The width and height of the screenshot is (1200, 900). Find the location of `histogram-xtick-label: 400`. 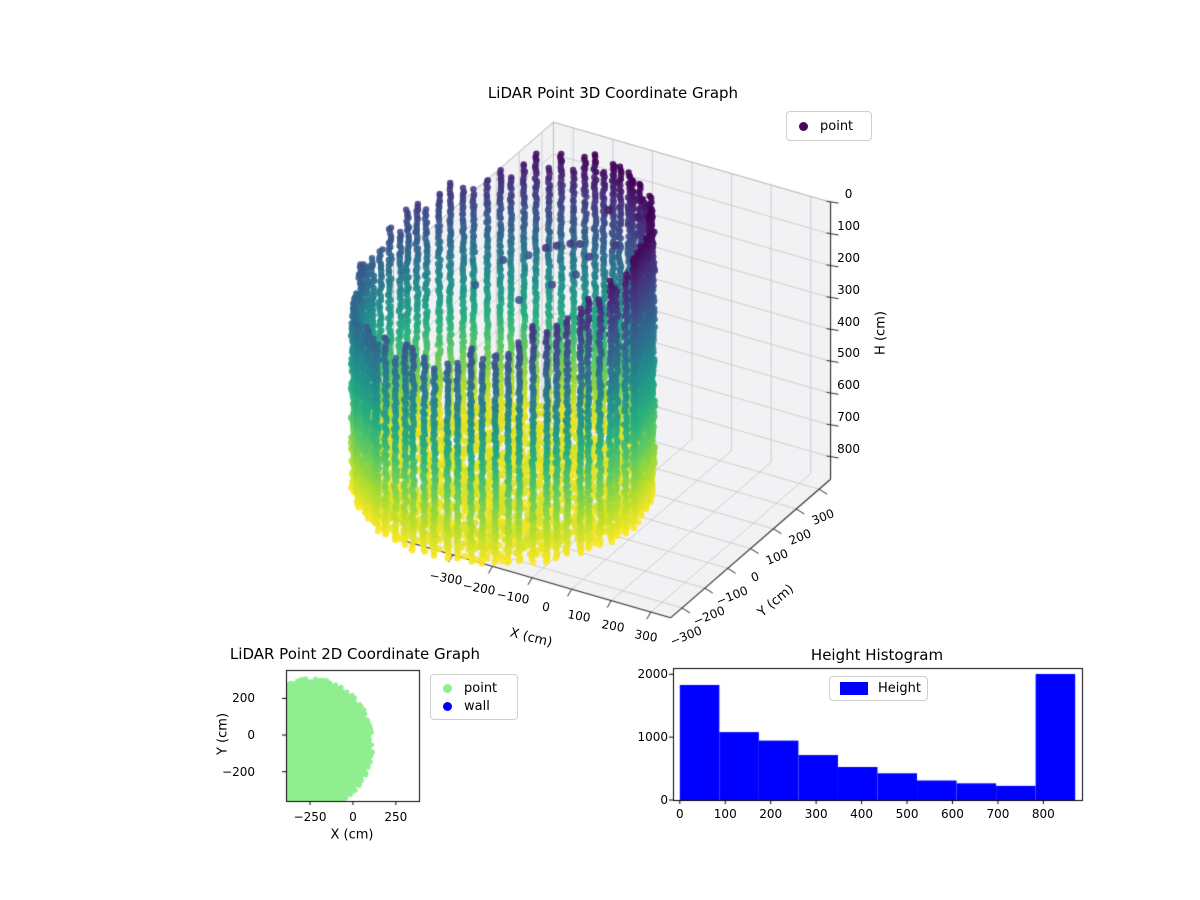

histogram-xtick-label: 400 is located at coordinates (862, 814).